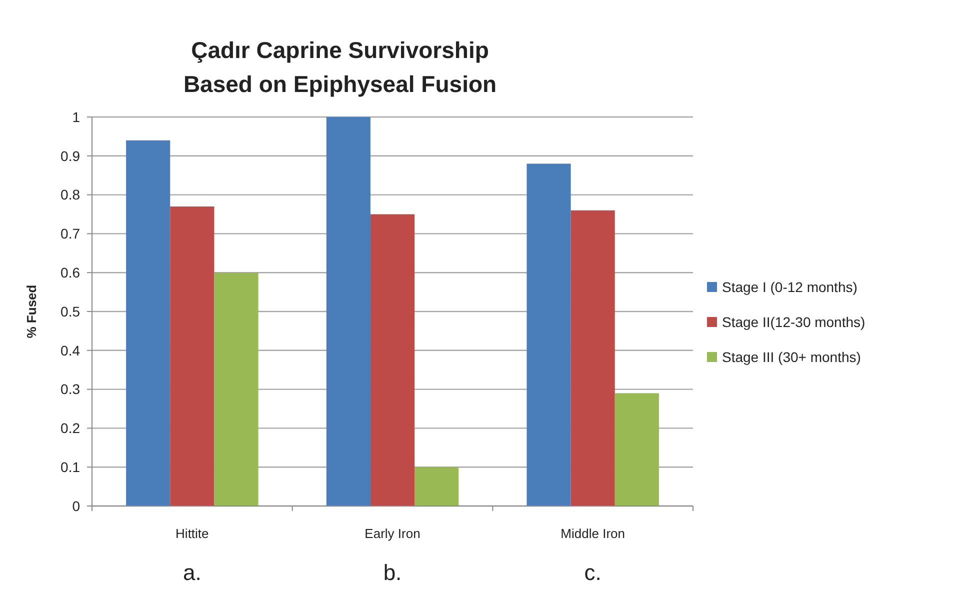 The image size is (954, 594). I want to click on x-tick-label: Middle Iron, so click(592, 533).